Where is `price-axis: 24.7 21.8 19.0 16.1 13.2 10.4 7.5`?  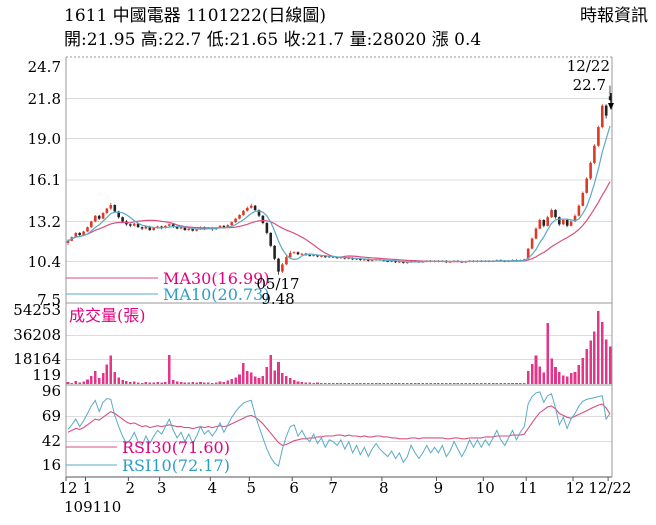 price-axis: 24.7 21.8 19.0 16.1 13.2 10.4 7.5 is located at coordinates (44, 183).